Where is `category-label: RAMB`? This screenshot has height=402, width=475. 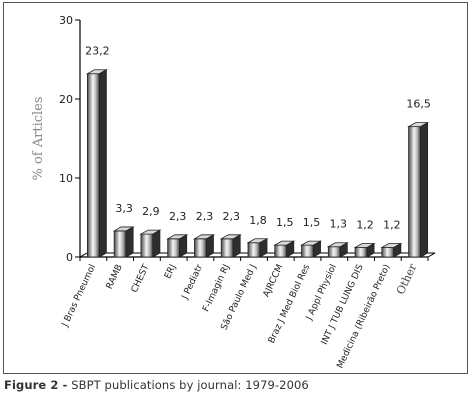
category-label: RAMB is located at coordinates (115, 277).